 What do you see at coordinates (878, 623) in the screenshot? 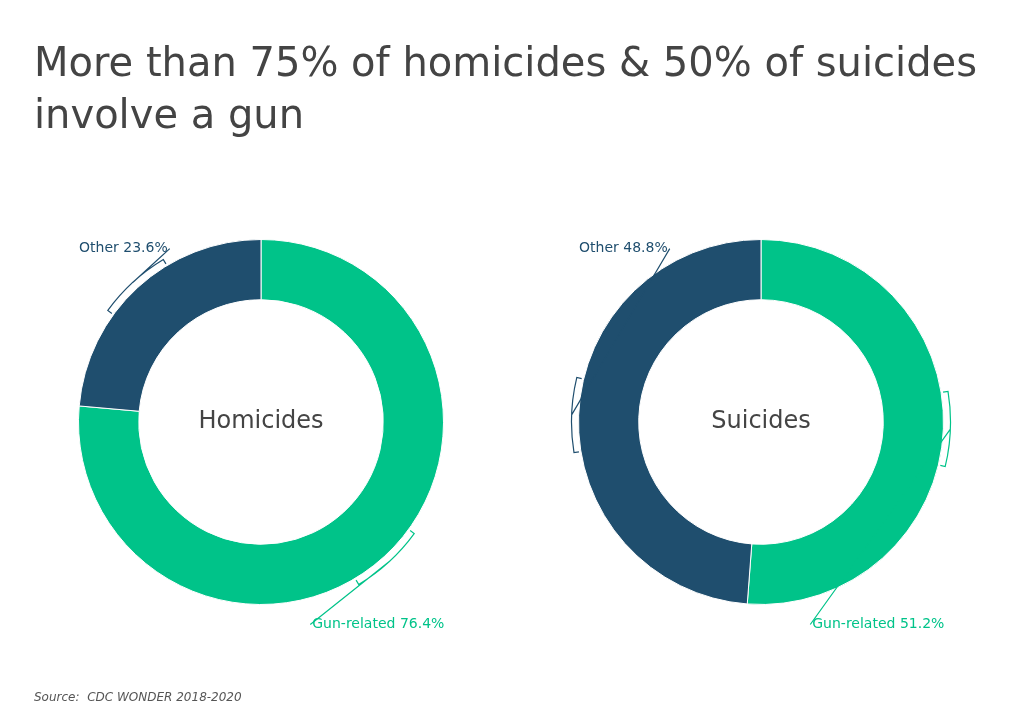
I see `slice-label: Gun-related 51.2%` at bounding box center [878, 623].